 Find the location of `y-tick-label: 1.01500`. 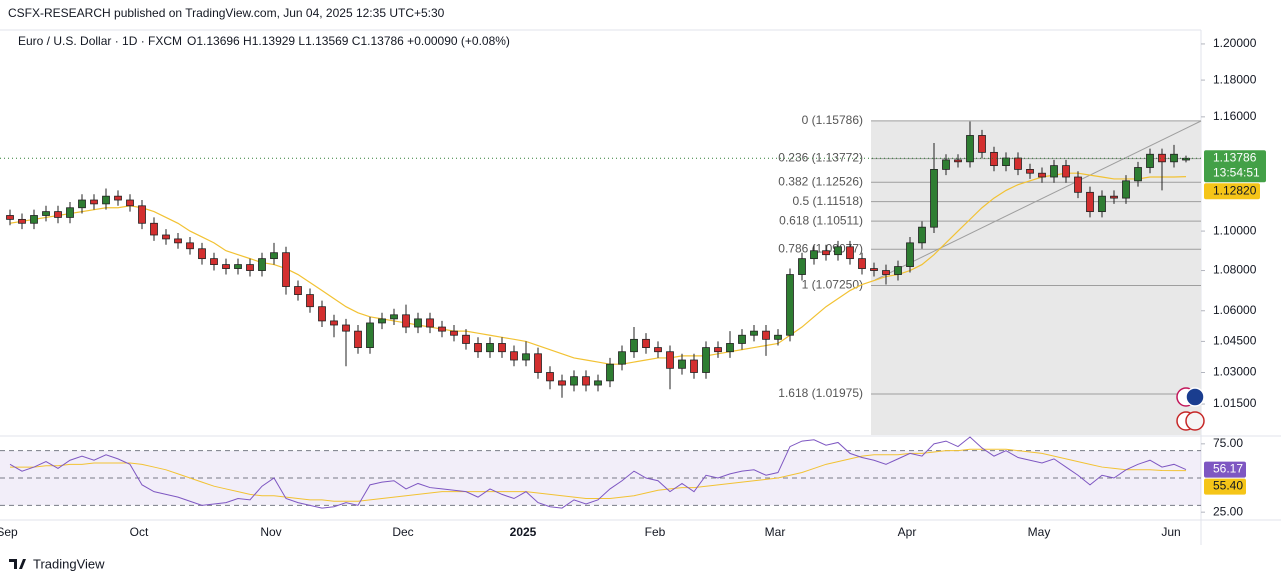

y-tick-label: 1.01500 is located at coordinates (1235, 403).